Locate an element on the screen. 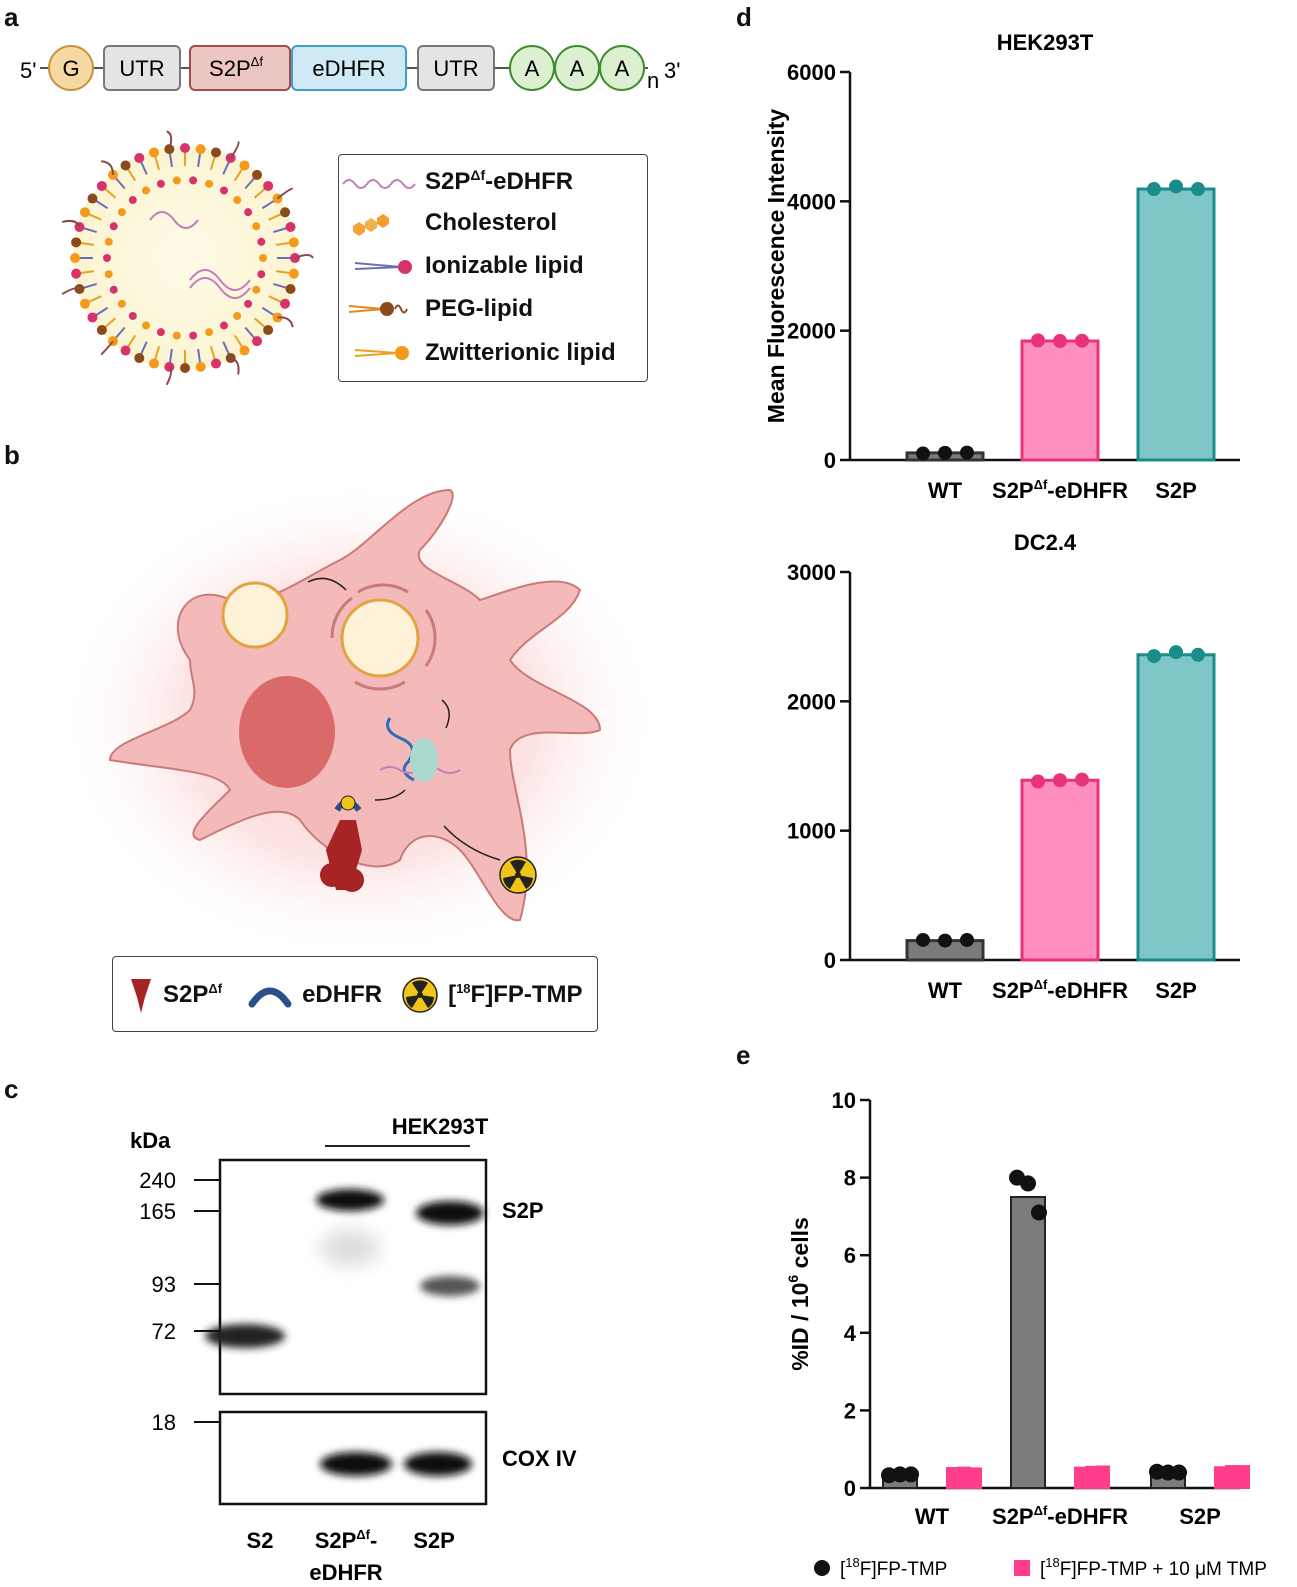 The width and height of the screenshot is (1297, 1587). y-tick-label: 8 is located at coordinates (850, 1178).